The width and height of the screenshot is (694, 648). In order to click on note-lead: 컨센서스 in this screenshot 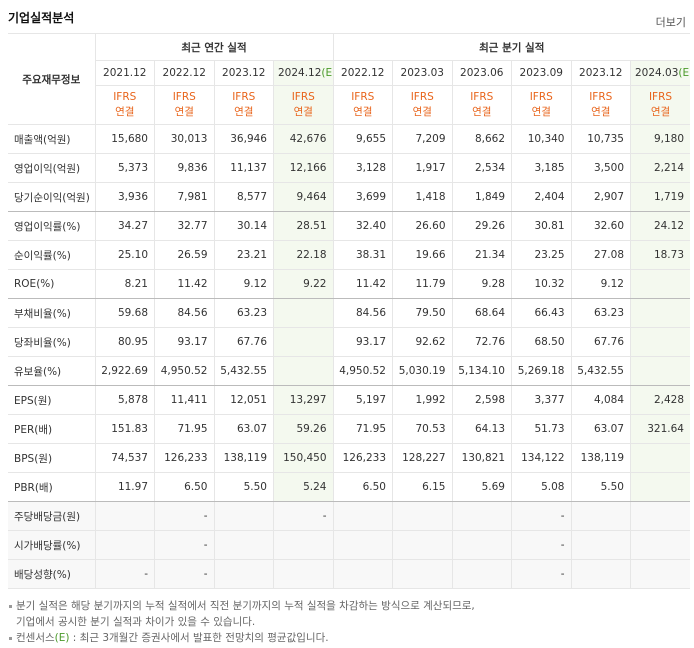, I will do `click(35, 638)`.